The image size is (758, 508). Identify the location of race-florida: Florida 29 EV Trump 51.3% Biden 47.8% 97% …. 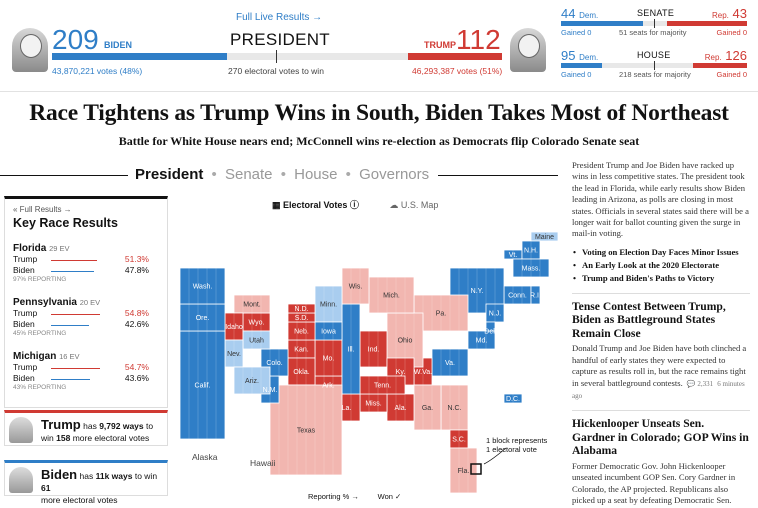
(87, 263).